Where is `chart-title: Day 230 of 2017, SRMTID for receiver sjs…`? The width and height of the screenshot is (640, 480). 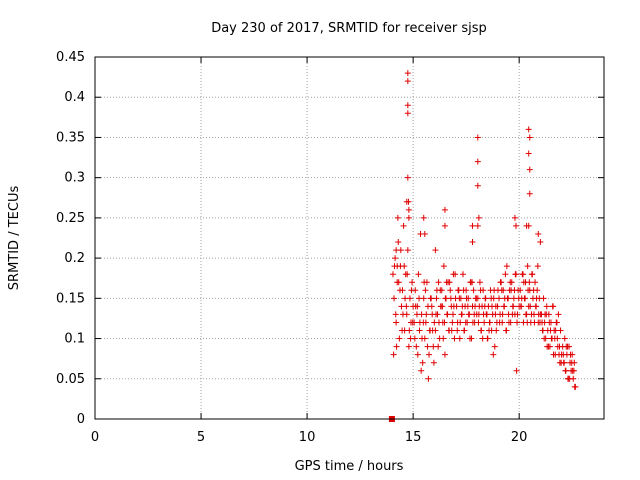
chart-title: Day 230 of 2017, SRMTID for receiver sjs… is located at coordinates (349, 28).